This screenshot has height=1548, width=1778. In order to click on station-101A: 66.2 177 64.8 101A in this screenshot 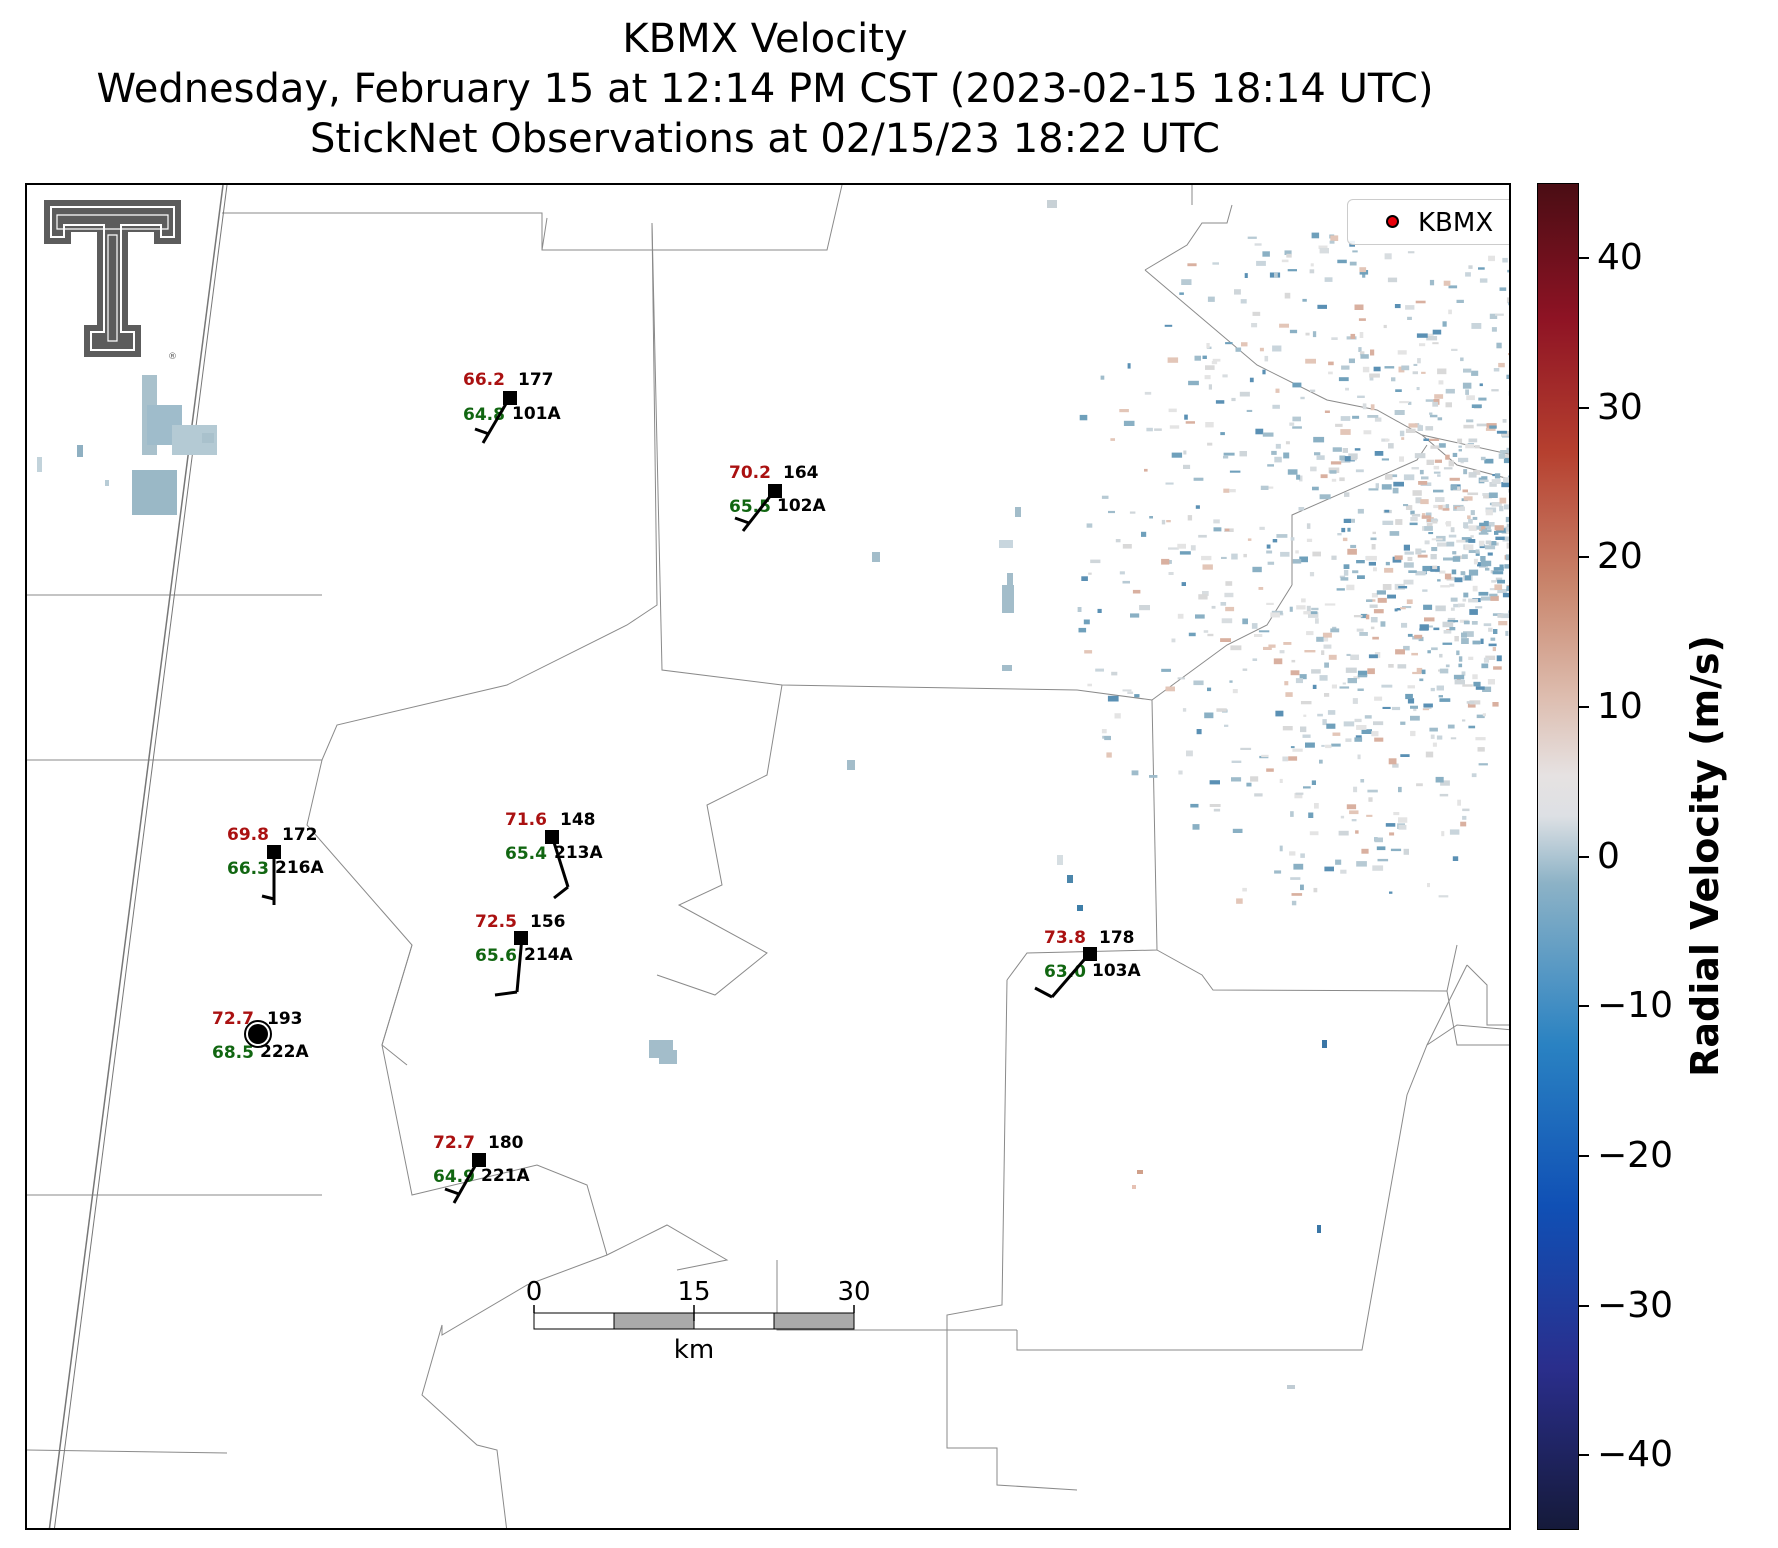, I will do `click(512, 407)`.